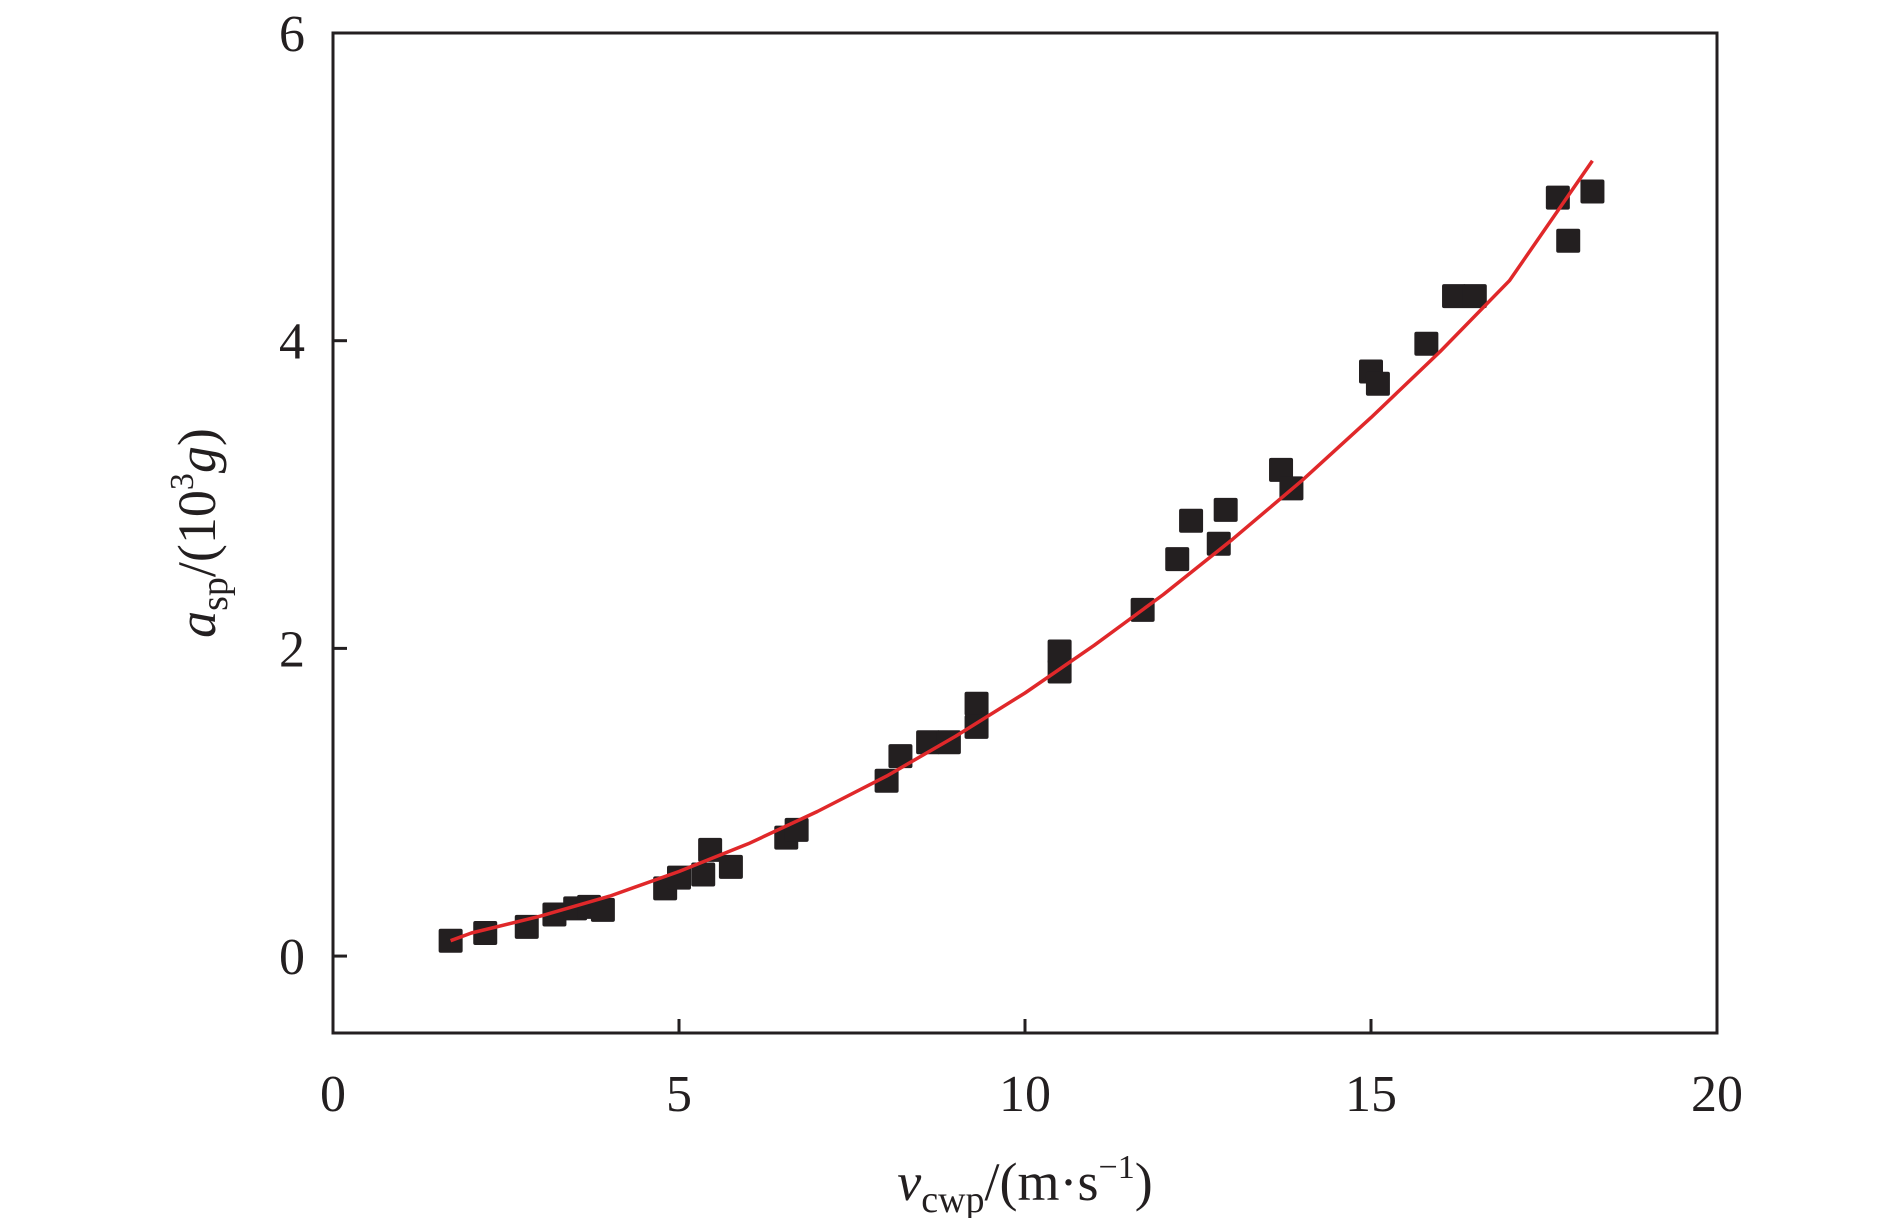 The height and width of the screenshot is (1218, 1890). What do you see at coordinates (292, 957) in the screenshot?
I see `y-tick-label: 0` at bounding box center [292, 957].